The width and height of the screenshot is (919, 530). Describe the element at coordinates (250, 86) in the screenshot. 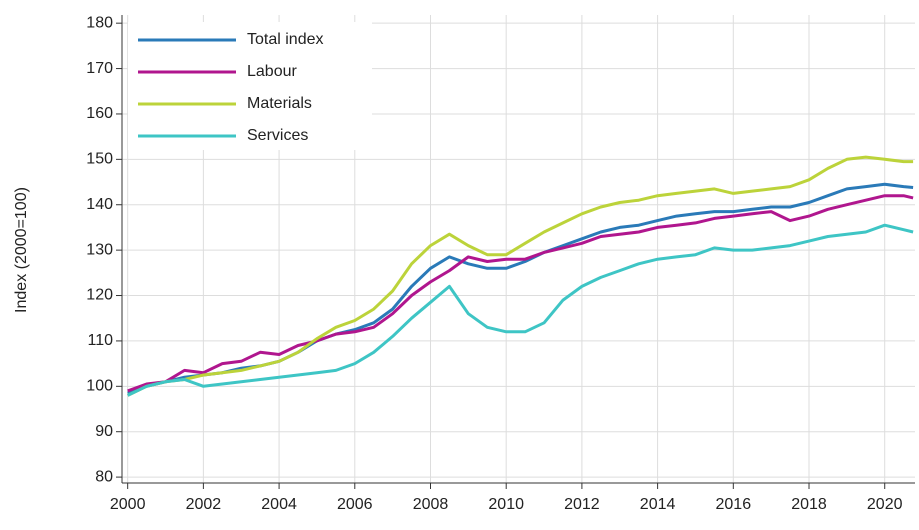

I see `legend-box` at that location.